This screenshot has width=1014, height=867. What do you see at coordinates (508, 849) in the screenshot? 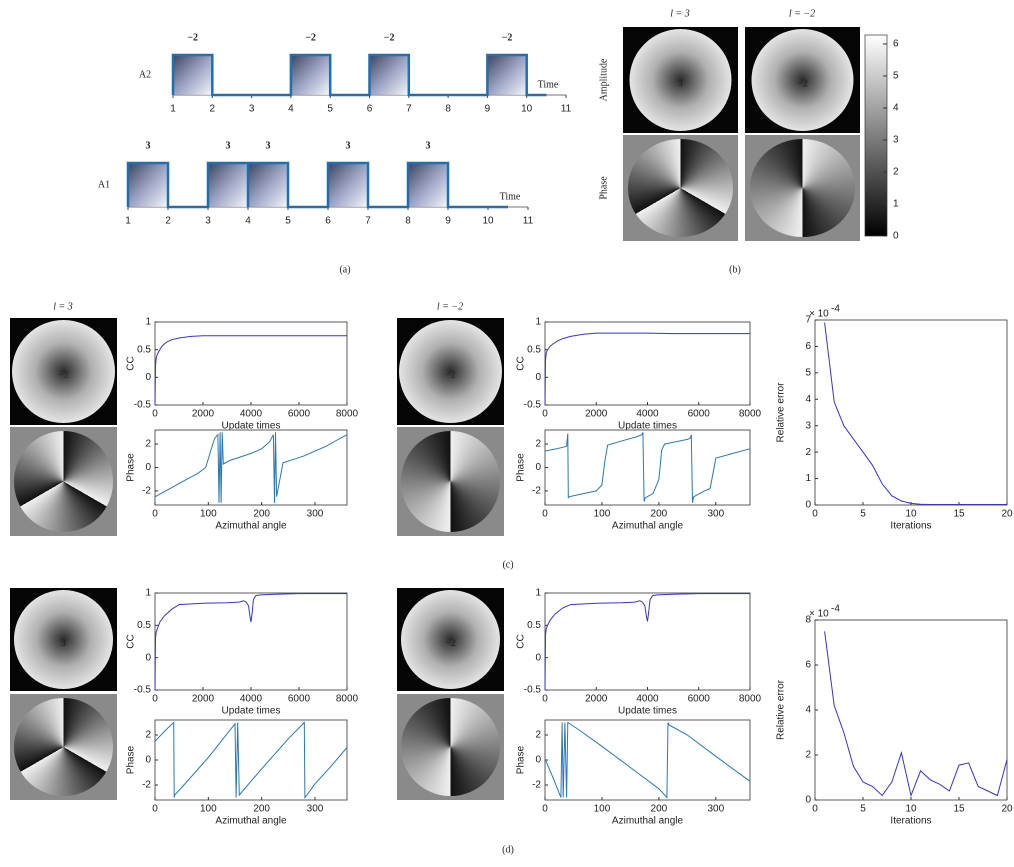
I see `panel-label: (d)` at bounding box center [508, 849].